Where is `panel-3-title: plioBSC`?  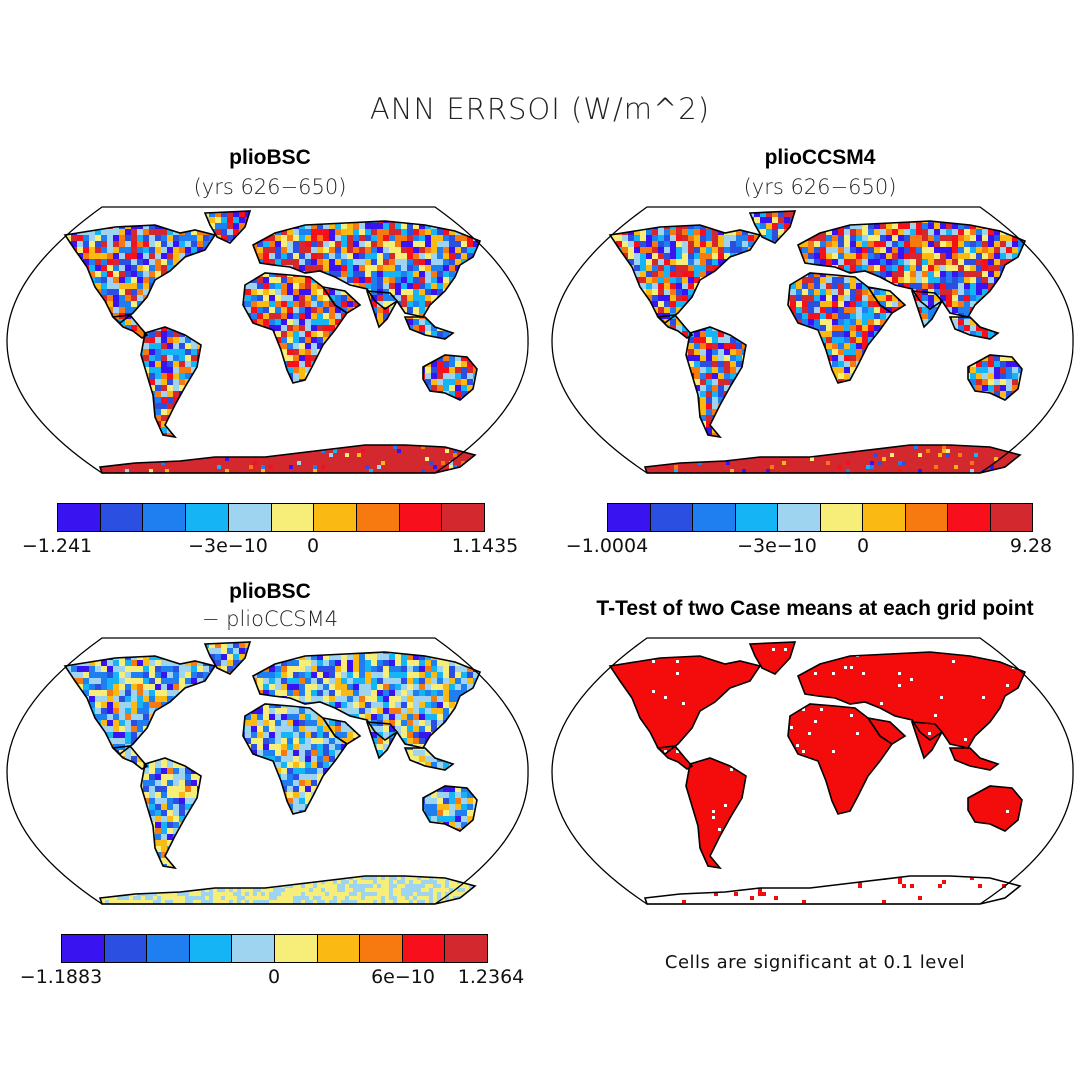 panel-3-title: plioBSC is located at coordinates (270, 591).